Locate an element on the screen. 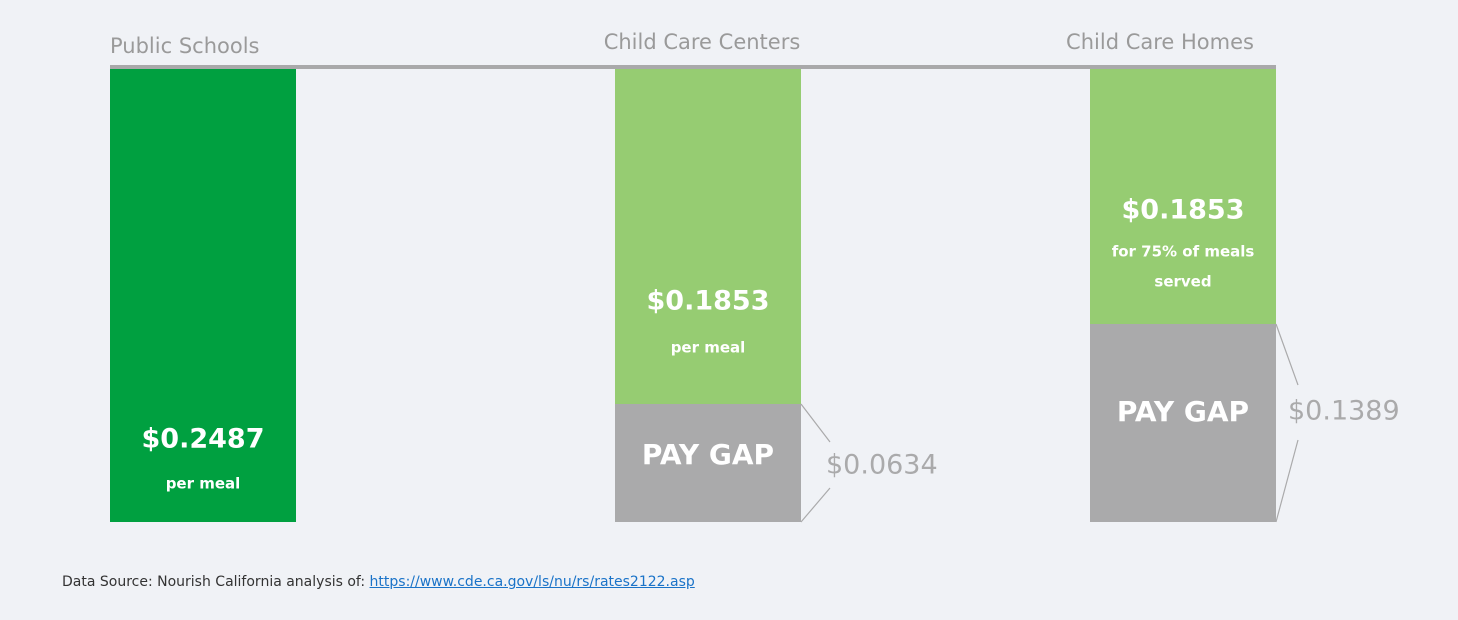 The height and width of the screenshot is (620, 1458). gap-amount: $0.1389 is located at coordinates (1344, 411).